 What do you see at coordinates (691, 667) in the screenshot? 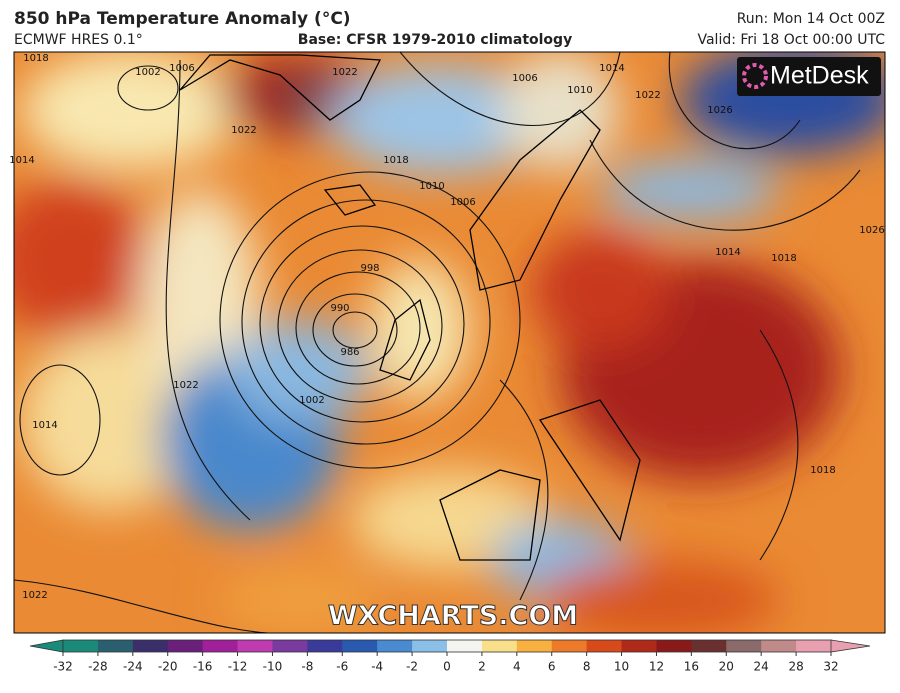
I see `colorbar-tick-label: 16` at bounding box center [691, 667].